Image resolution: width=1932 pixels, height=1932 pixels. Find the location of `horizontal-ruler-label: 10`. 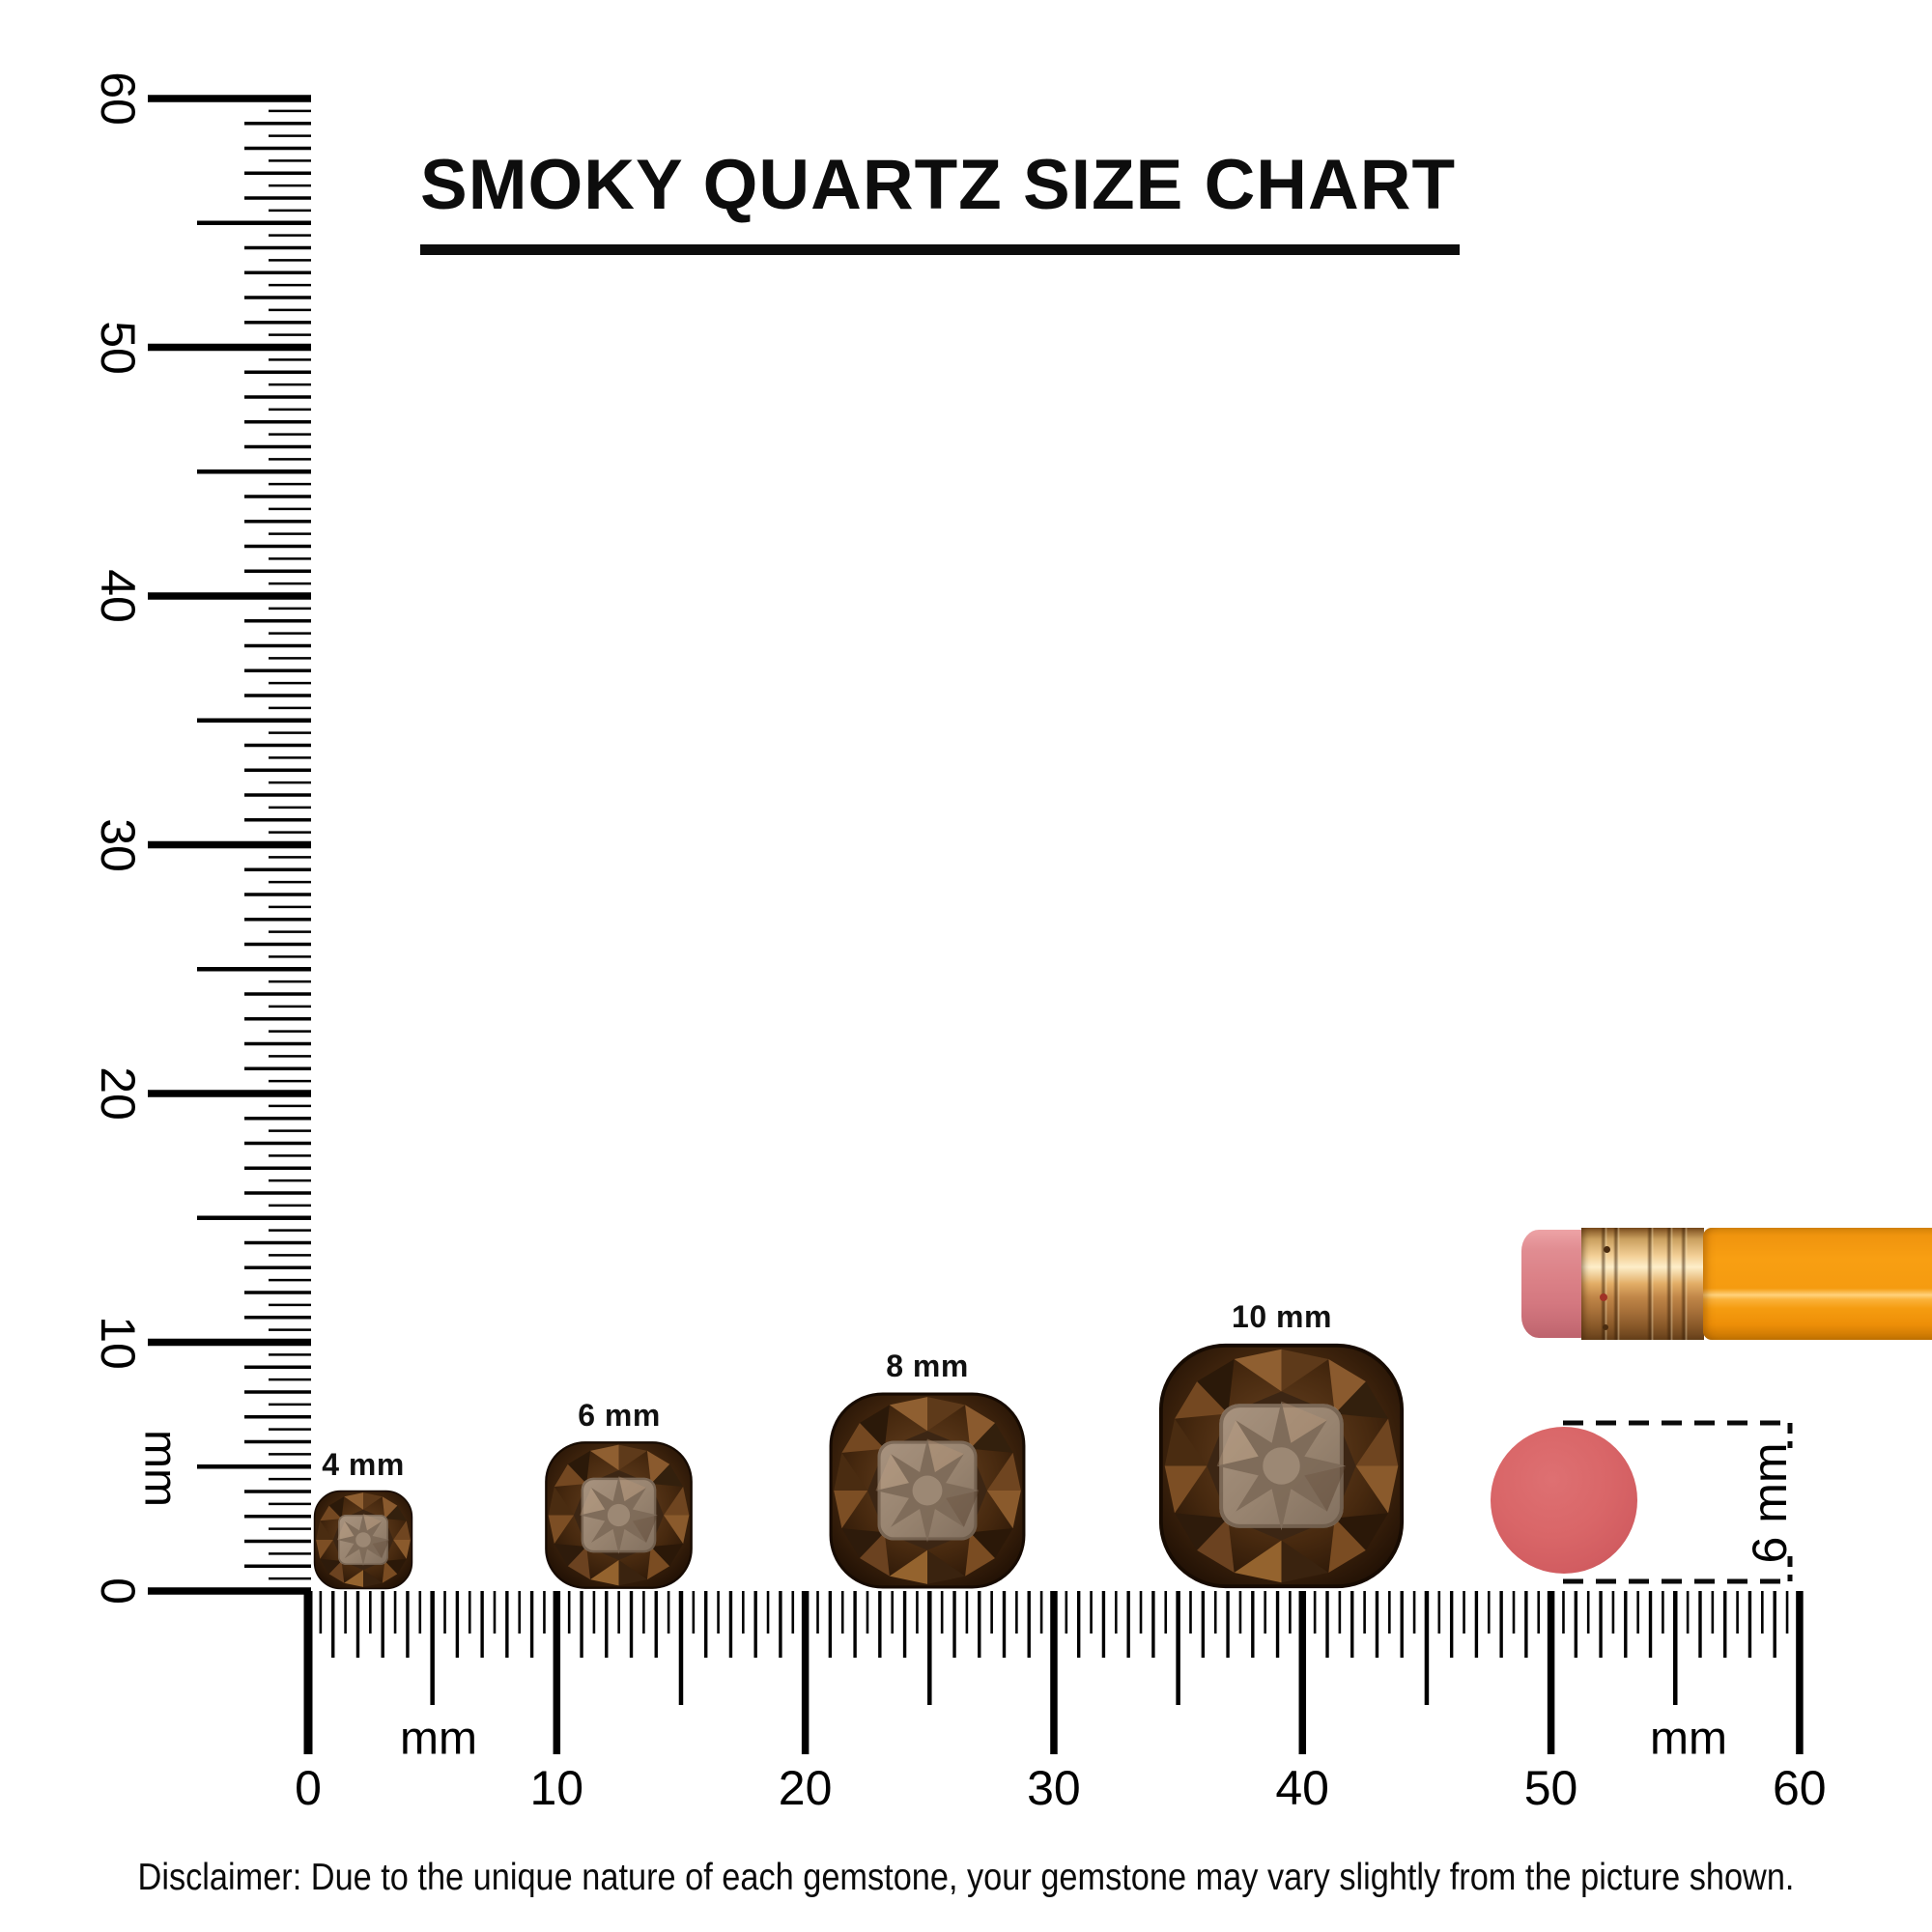

horizontal-ruler-label: 10 is located at coordinates (556, 1788).